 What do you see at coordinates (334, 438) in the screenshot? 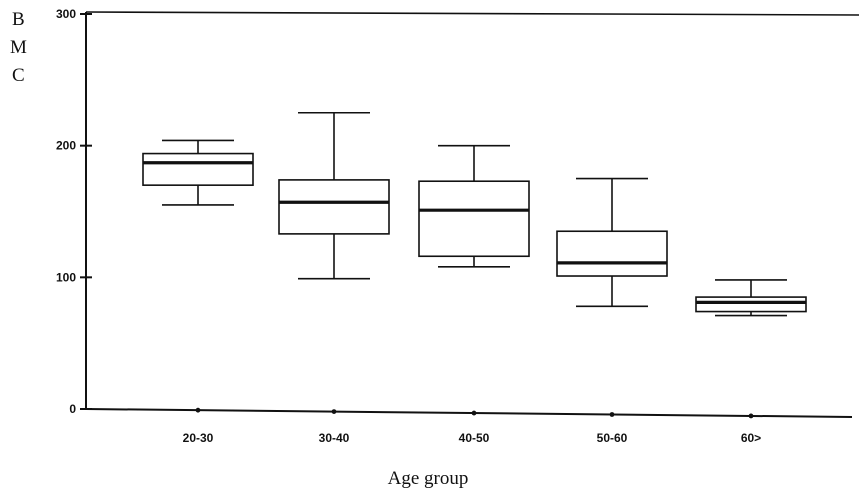
I see `x-tick-label: 30-40` at bounding box center [334, 438].